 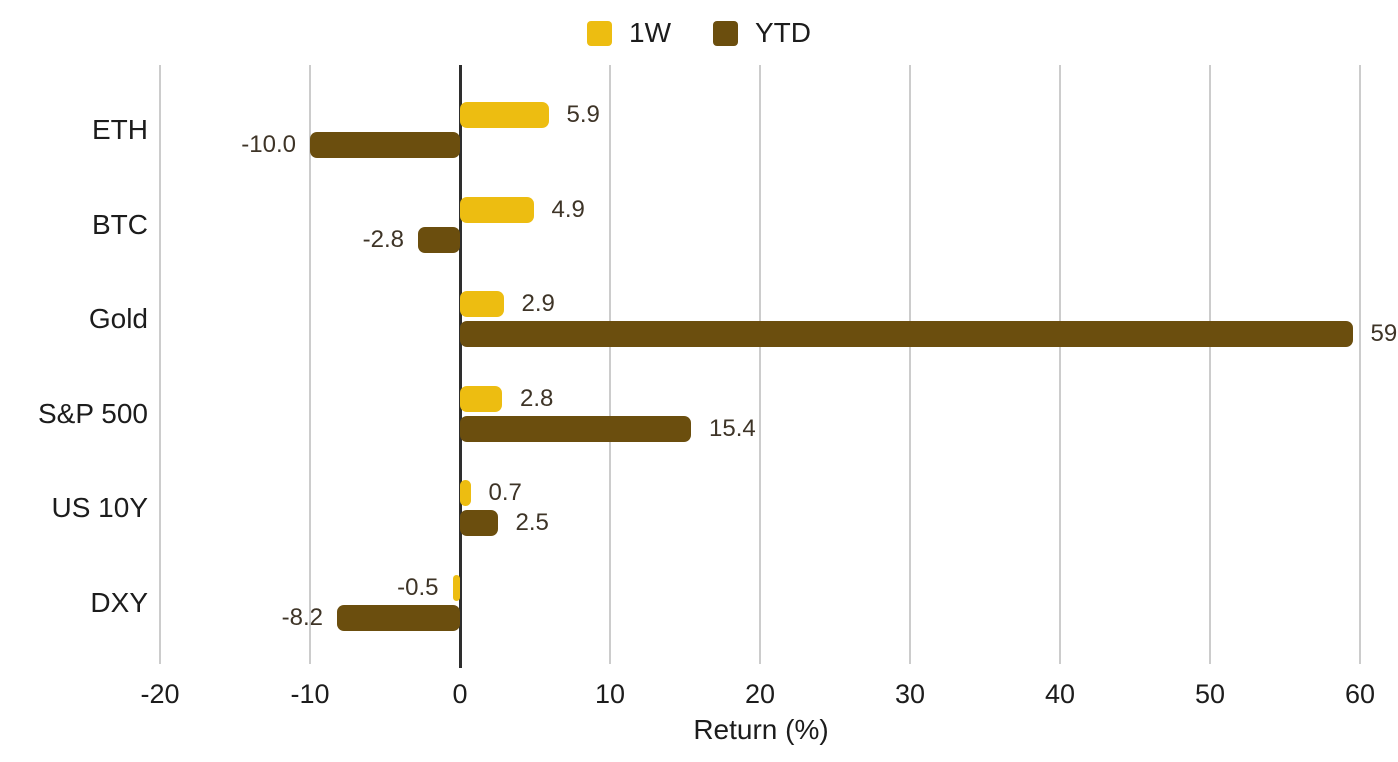 I want to click on category-label-s-p-500: S&P 500, so click(x=92, y=413).